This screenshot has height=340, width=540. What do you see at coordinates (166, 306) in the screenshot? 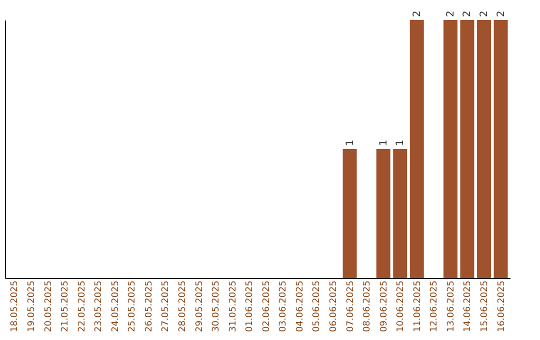
I see `x-tick-label: 27.05.2025` at bounding box center [166, 306].